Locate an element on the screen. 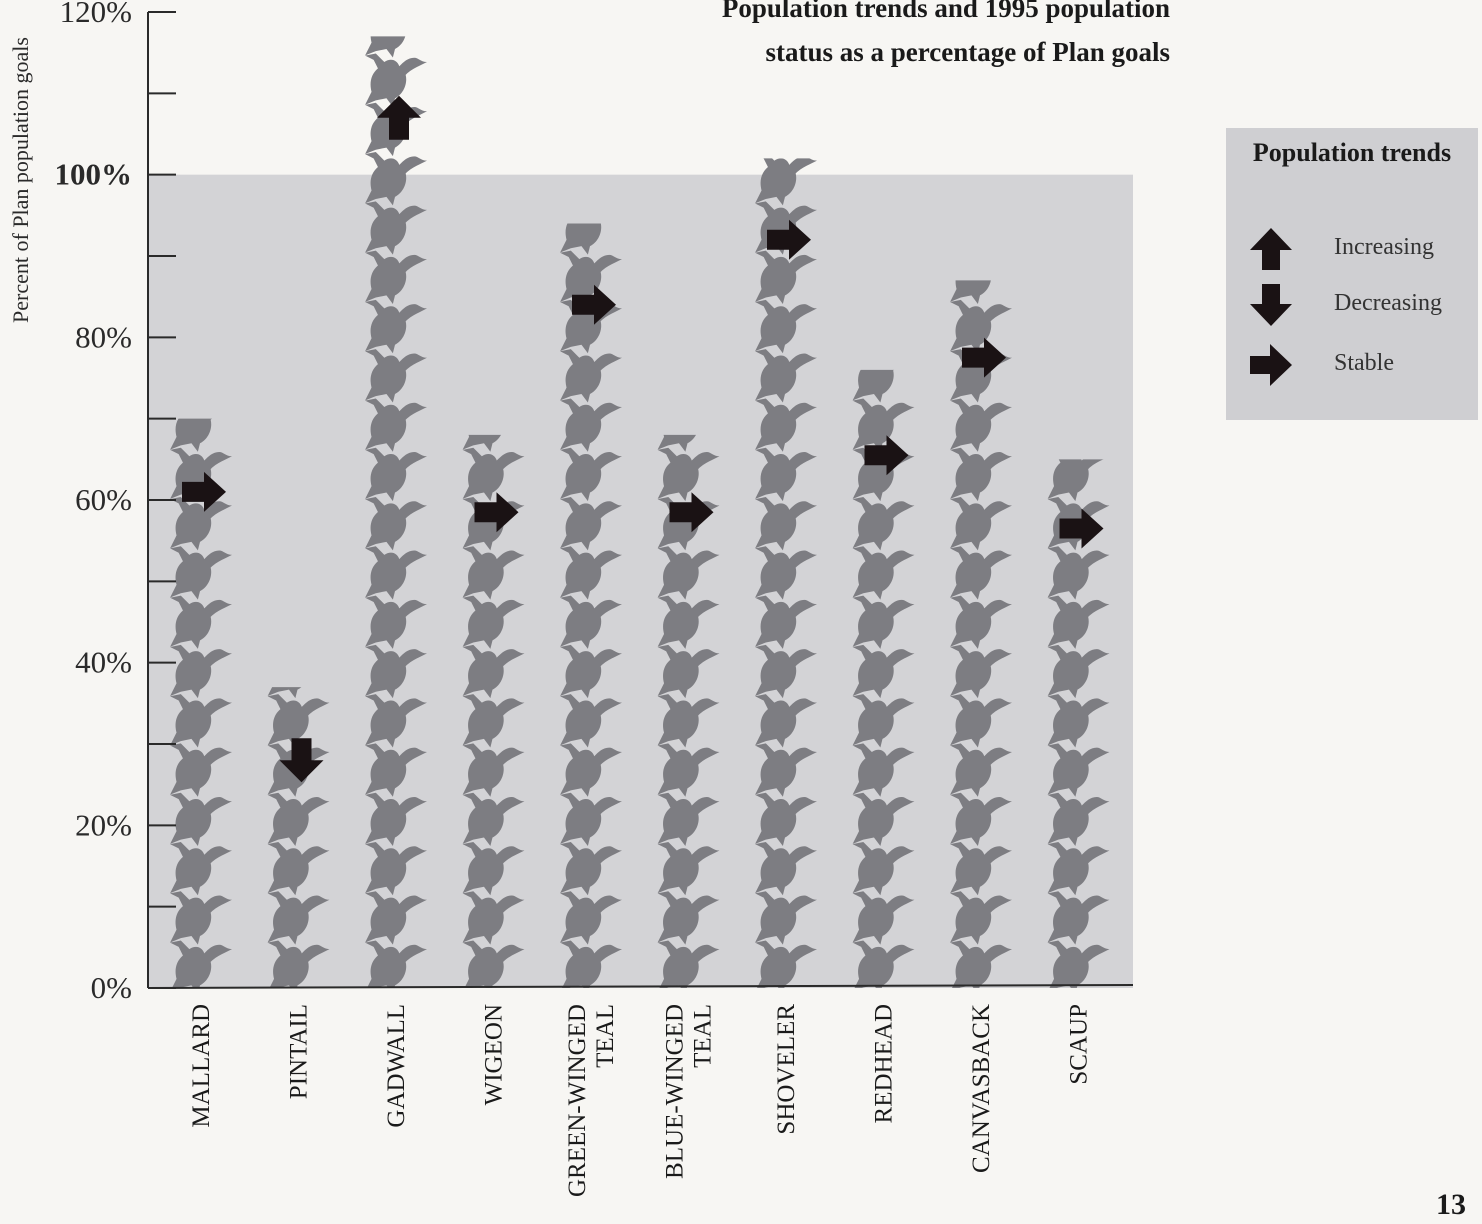 This screenshot has height=1224, width=1482. x-axis-line is located at coordinates (640, 986).